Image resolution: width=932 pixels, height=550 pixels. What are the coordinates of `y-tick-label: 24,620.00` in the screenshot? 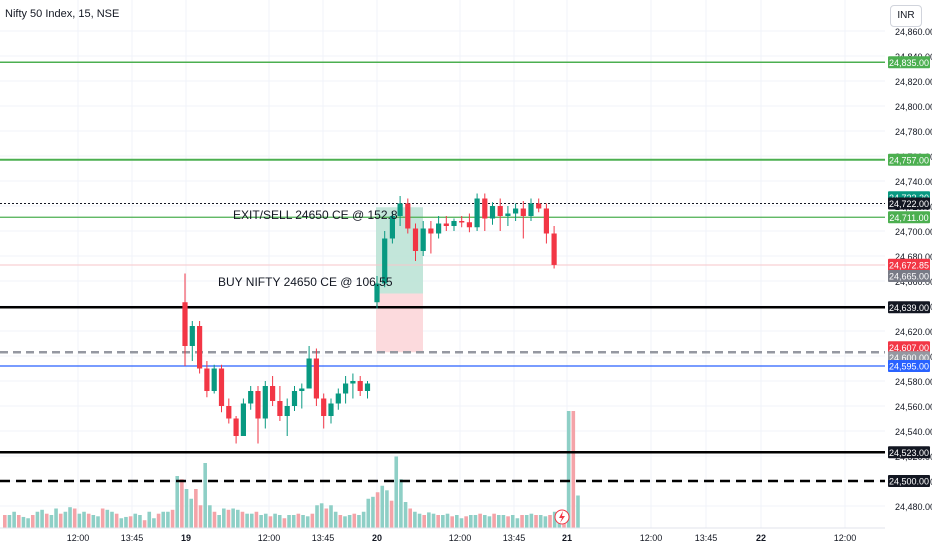 It's located at (913, 332).